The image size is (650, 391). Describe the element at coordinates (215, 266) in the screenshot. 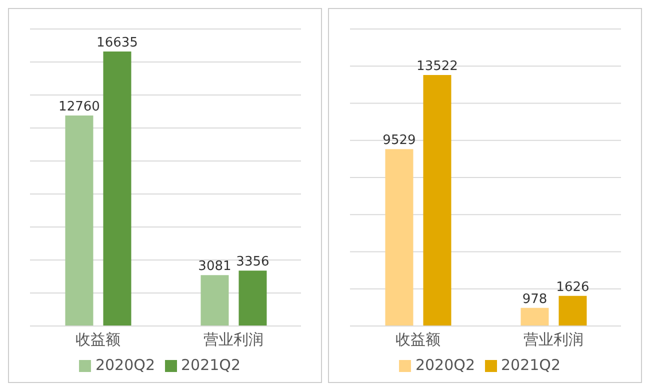

I see `data-label: 3081` at that location.